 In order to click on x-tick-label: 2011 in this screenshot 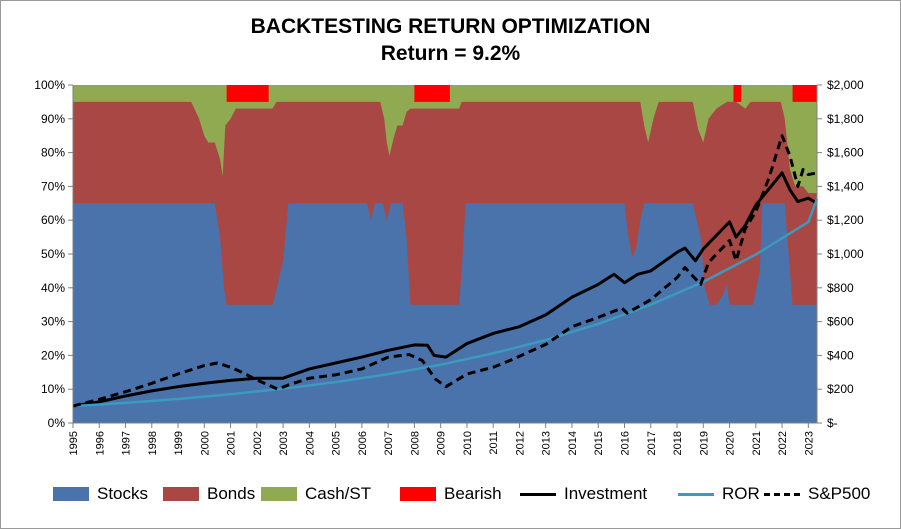, I will do `click(494, 443)`.